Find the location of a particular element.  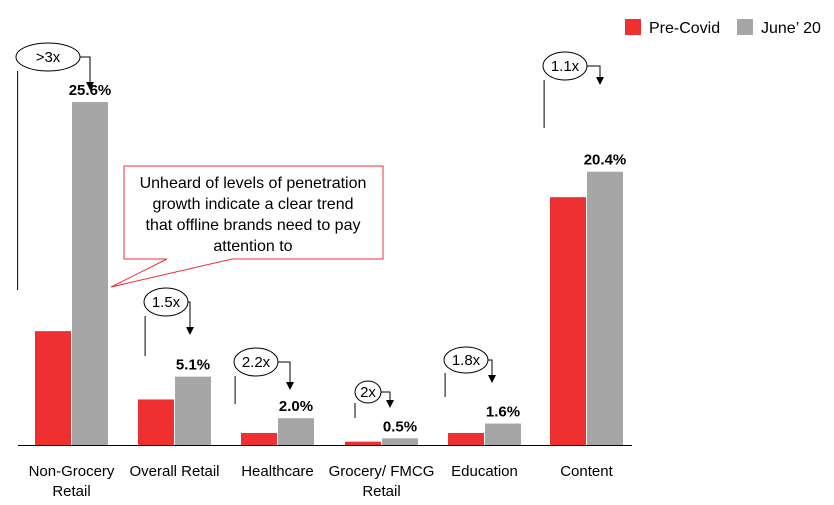

growth-label-5: 1.1x is located at coordinates (565, 66).